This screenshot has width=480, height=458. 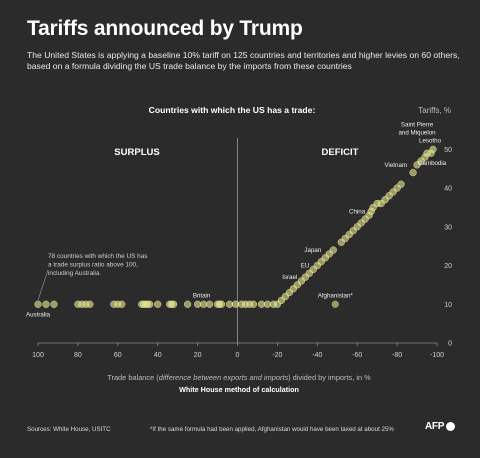 What do you see at coordinates (118, 355) in the screenshot?
I see `x-tick-label: 60` at bounding box center [118, 355].